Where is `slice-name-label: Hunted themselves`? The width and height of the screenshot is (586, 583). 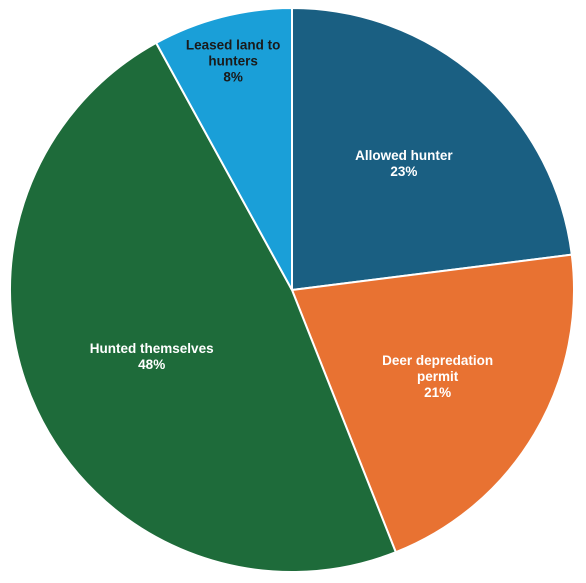 slice-name-label: Hunted themselves is located at coordinates (152, 348).